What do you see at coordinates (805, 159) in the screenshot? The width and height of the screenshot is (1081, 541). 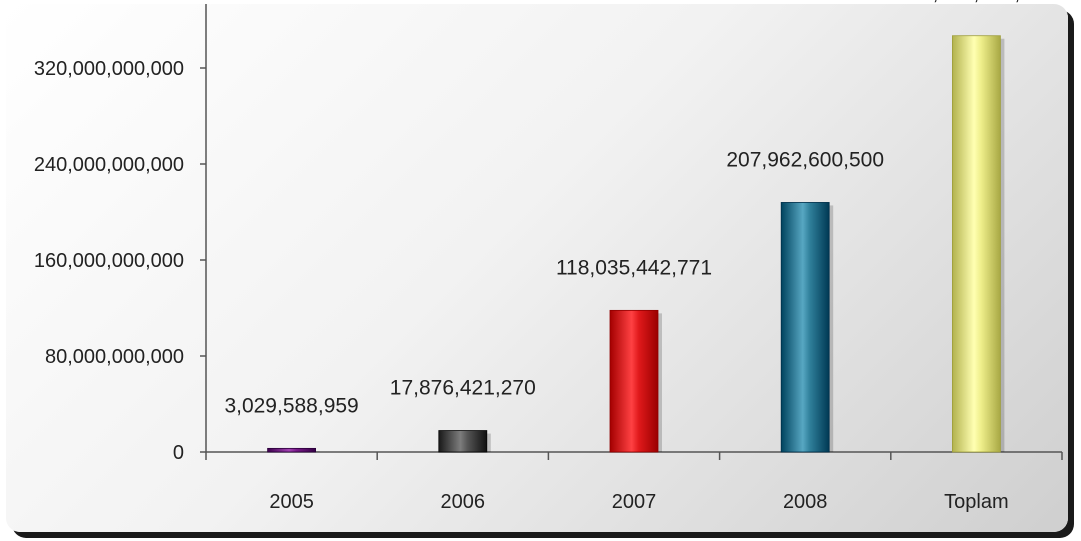 I see `data-label: 207,962,600,500` at bounding box center [805, 159].